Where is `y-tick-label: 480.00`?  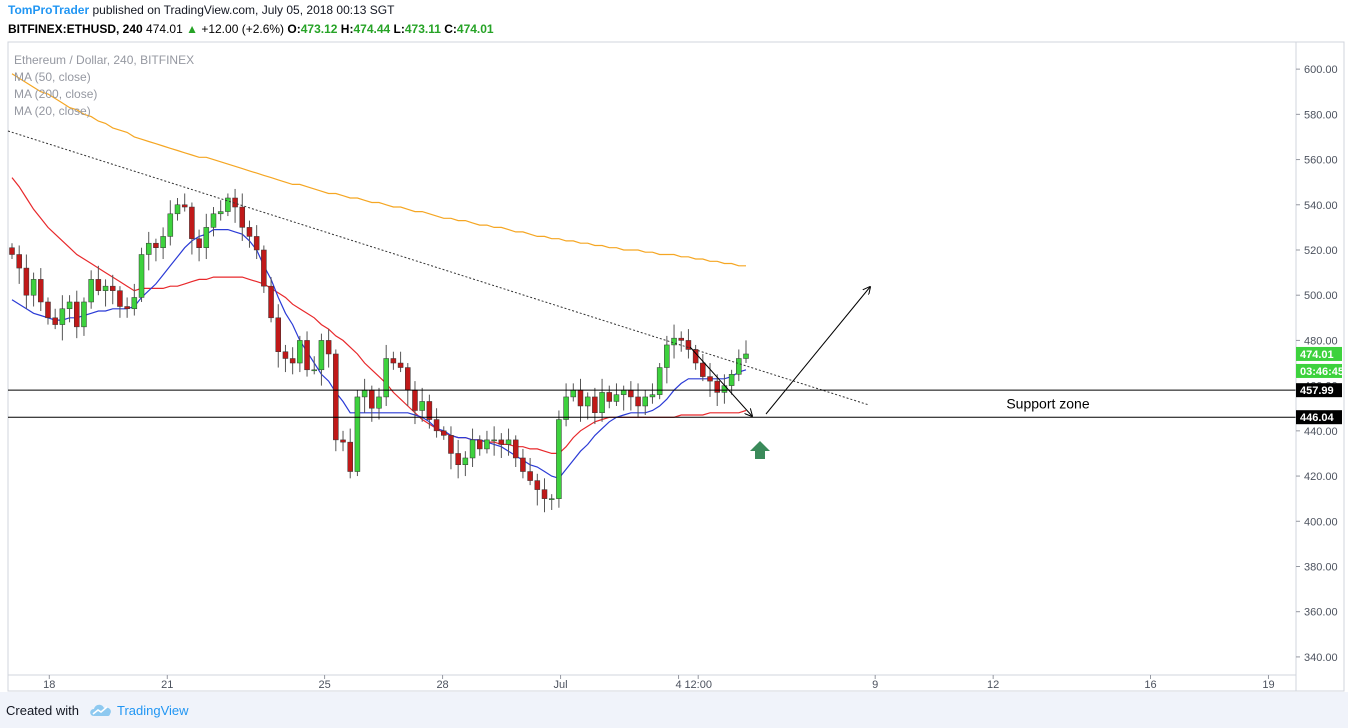 y-tick-label: 480.00 is located at coordinates (1321, 341).